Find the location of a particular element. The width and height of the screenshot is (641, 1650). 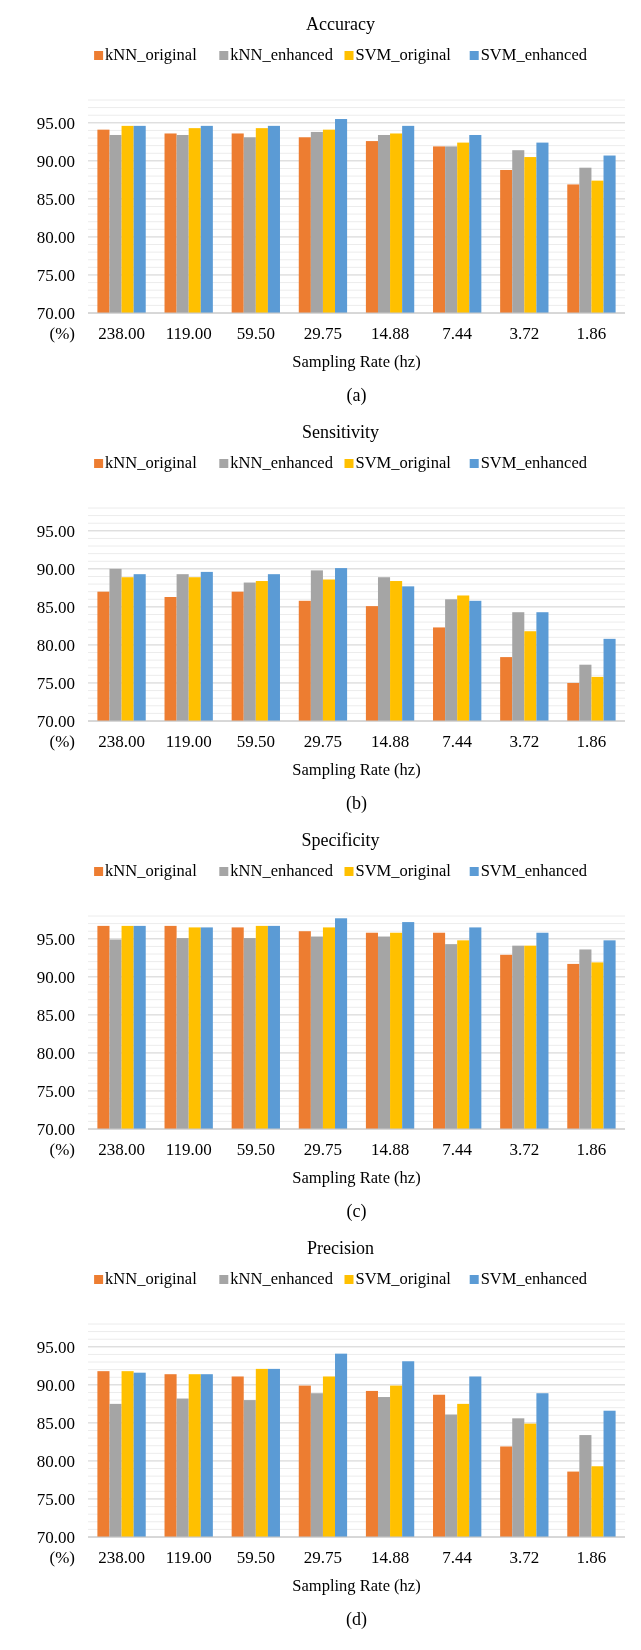

chart-title: Accuracy is located at coordinates (340, 24).